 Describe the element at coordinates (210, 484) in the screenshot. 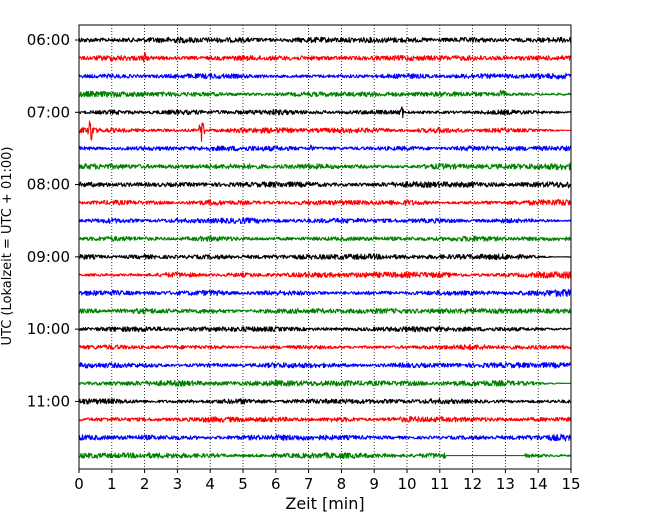

I see `x-tick-label: 4` at that location.